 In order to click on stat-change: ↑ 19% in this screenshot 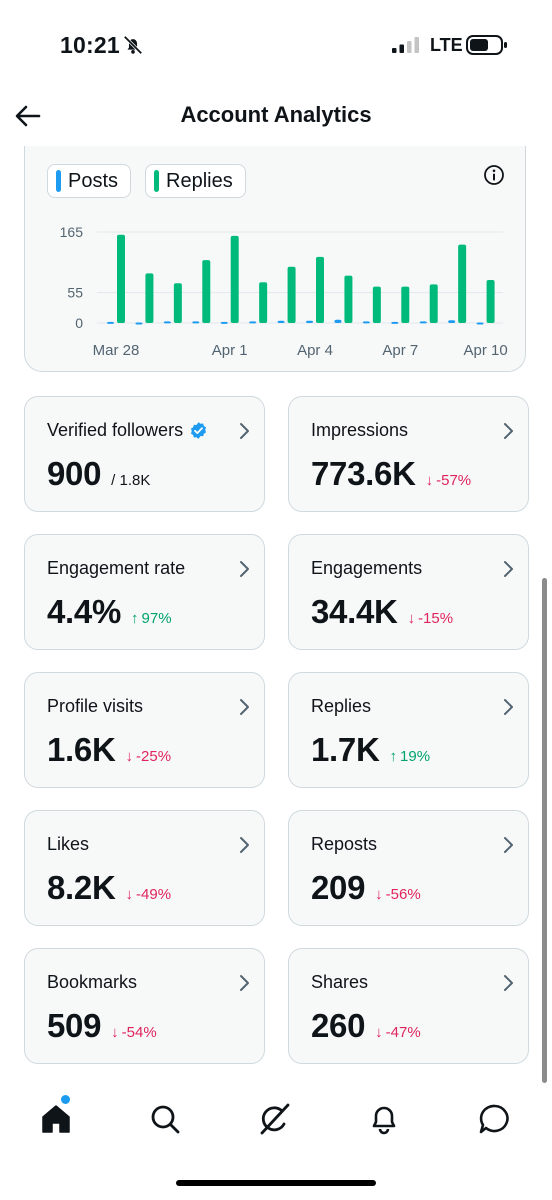, I will do `click(410, 756)`.